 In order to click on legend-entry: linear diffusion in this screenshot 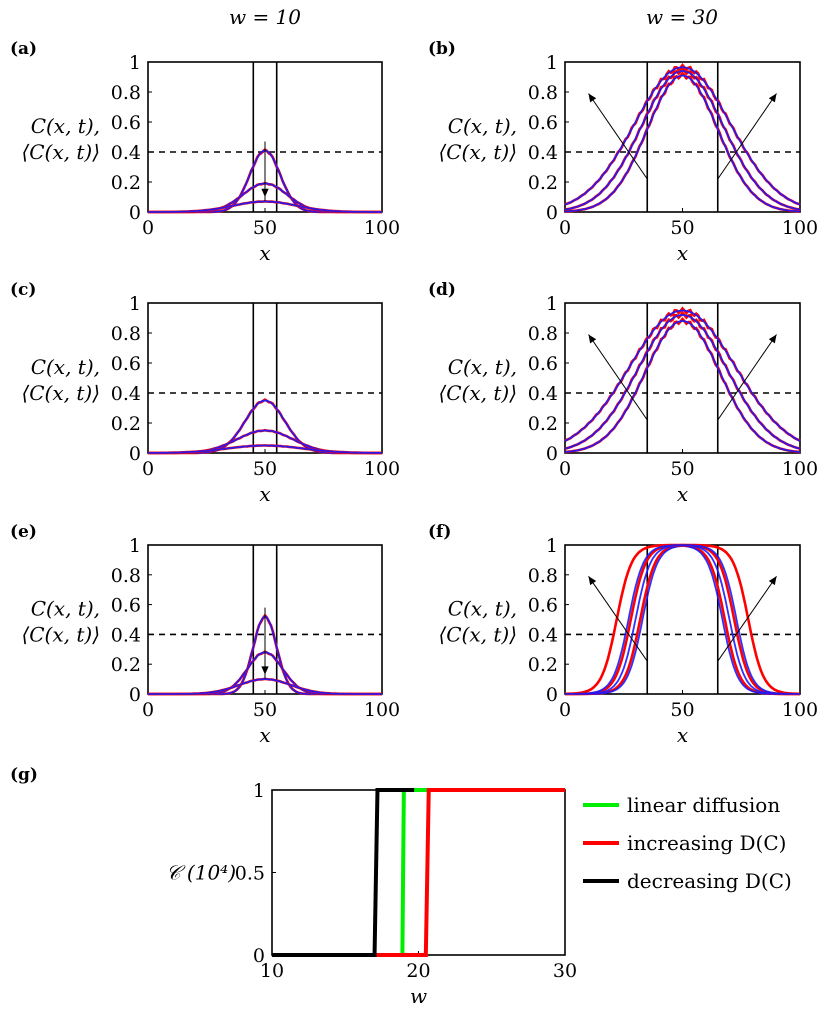, I will do `click(703, 805)`.